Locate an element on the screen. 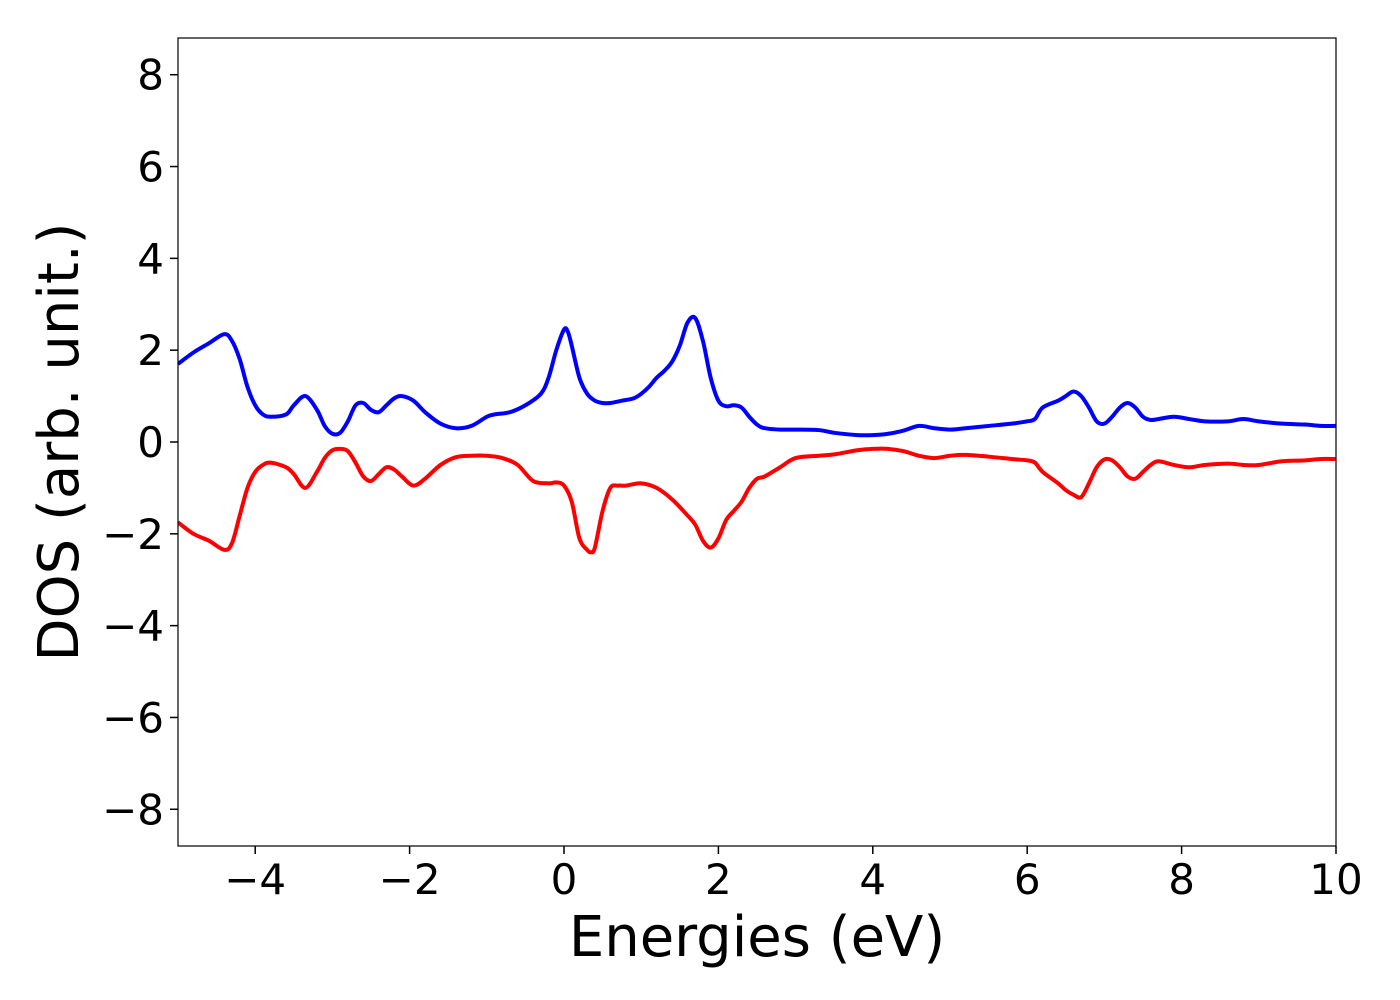 This screenshot has height=1000, width=1400. x-tick-label: 0 is located at coordinates (564, 879).